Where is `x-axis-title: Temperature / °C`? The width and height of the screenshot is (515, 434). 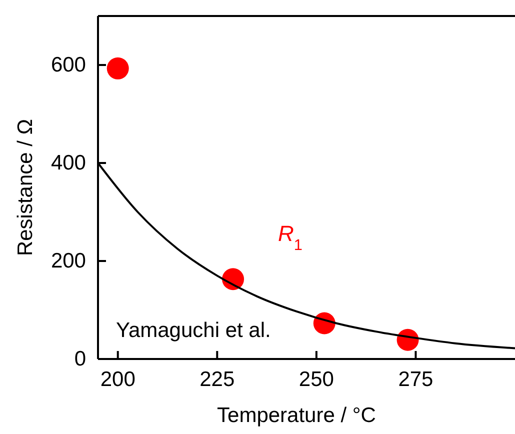 x-axis-title: Temperature / °C is located at coordinates (296, 415).